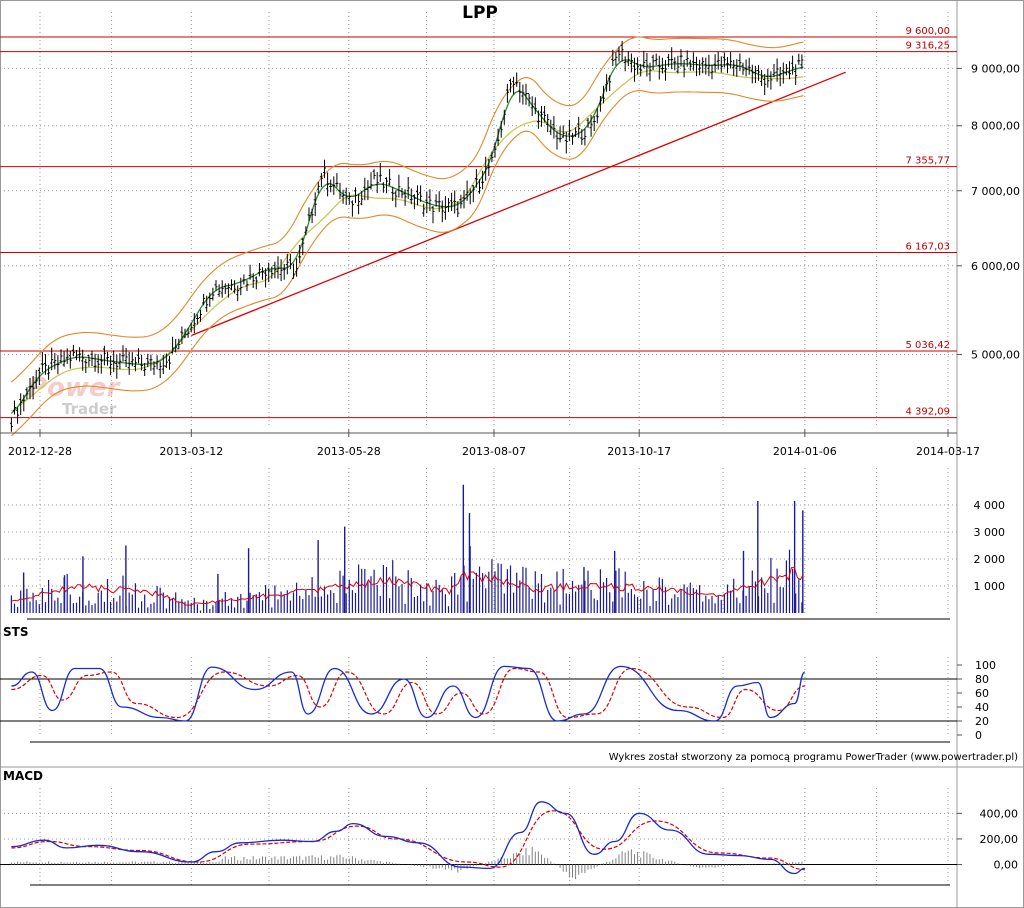  Describe the element at coordinates (927, 345) in the screenshot. I see `level-label: 5 036,42` at that location.